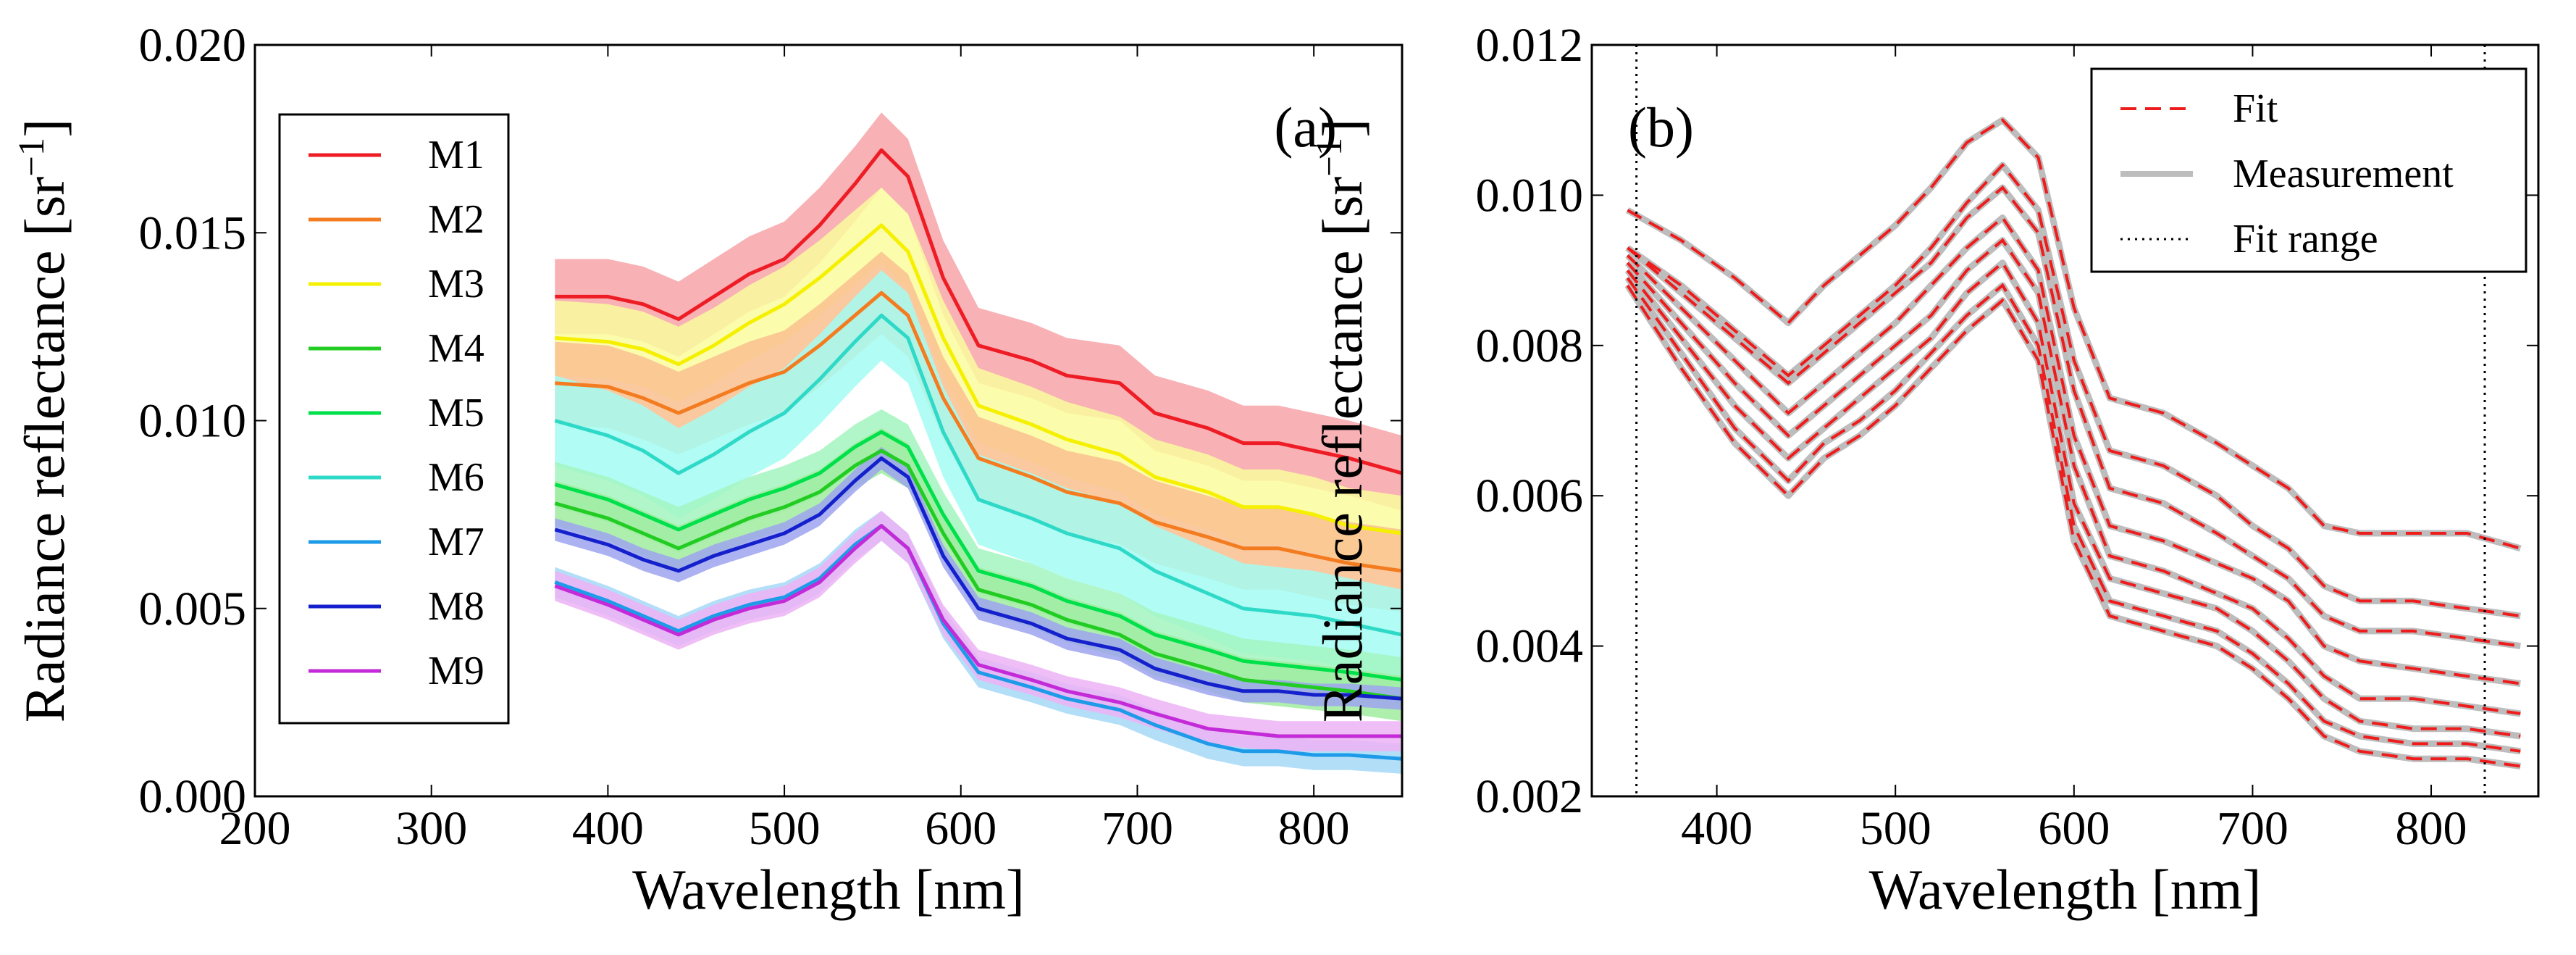 The image size is (2576, 955). Describe the element at coordinates (456, 219) in the screenshot. I see `legend-entry: M2` at that location.